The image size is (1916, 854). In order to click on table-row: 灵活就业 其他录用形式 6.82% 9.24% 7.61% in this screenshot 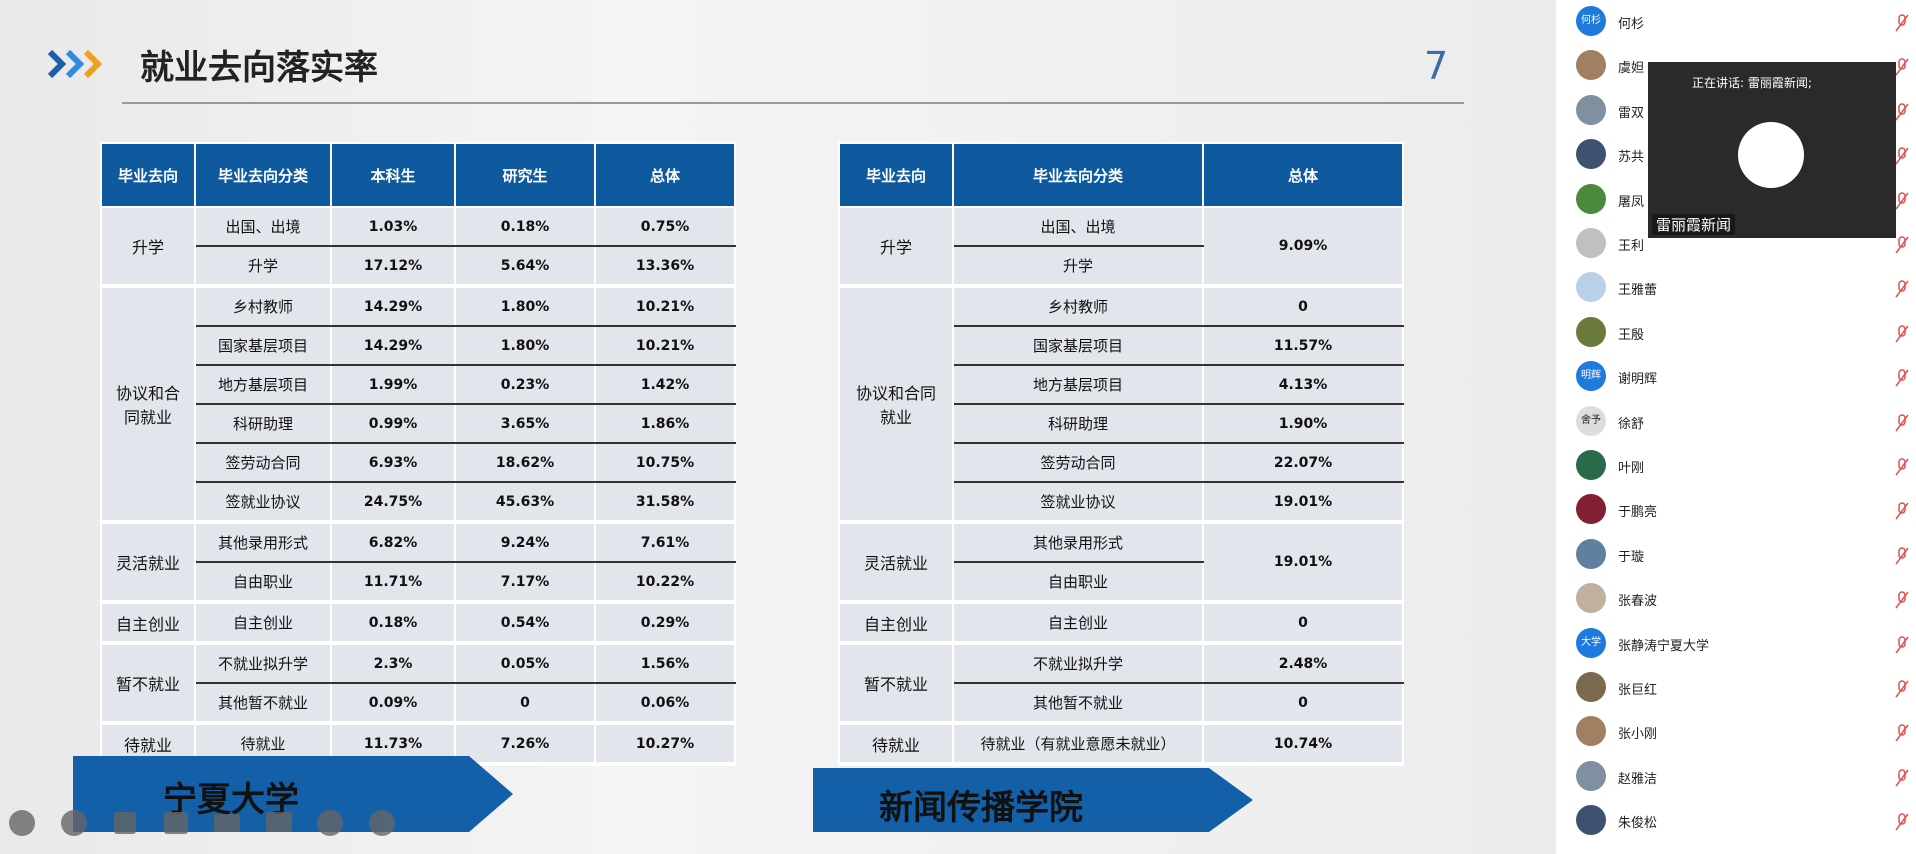, I will do `click(418, 563)`.